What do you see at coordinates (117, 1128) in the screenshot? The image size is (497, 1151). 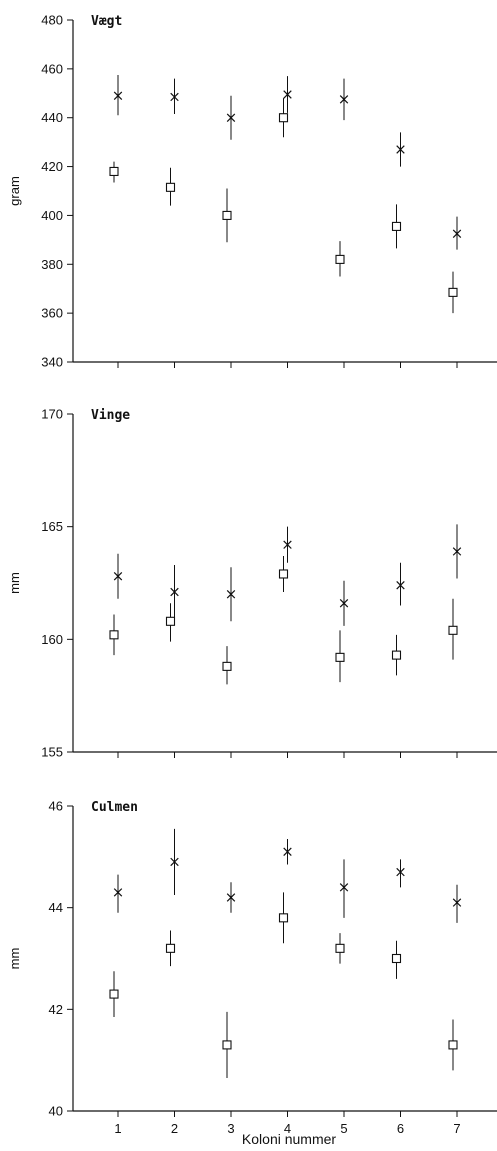 I see `x-tick-label: 1` at bounding box center [117, 1128].